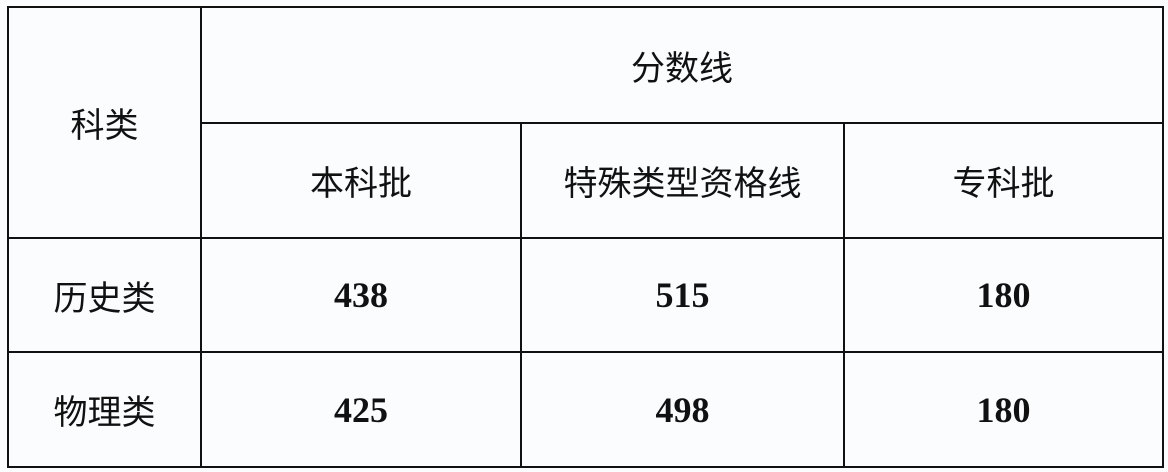 The height and width of the screenshot is (472, 1168). What do you see at coordinates (104, 295) in the screenshot?
I see `row-label: 历史类` at bounding box center [104, 295].